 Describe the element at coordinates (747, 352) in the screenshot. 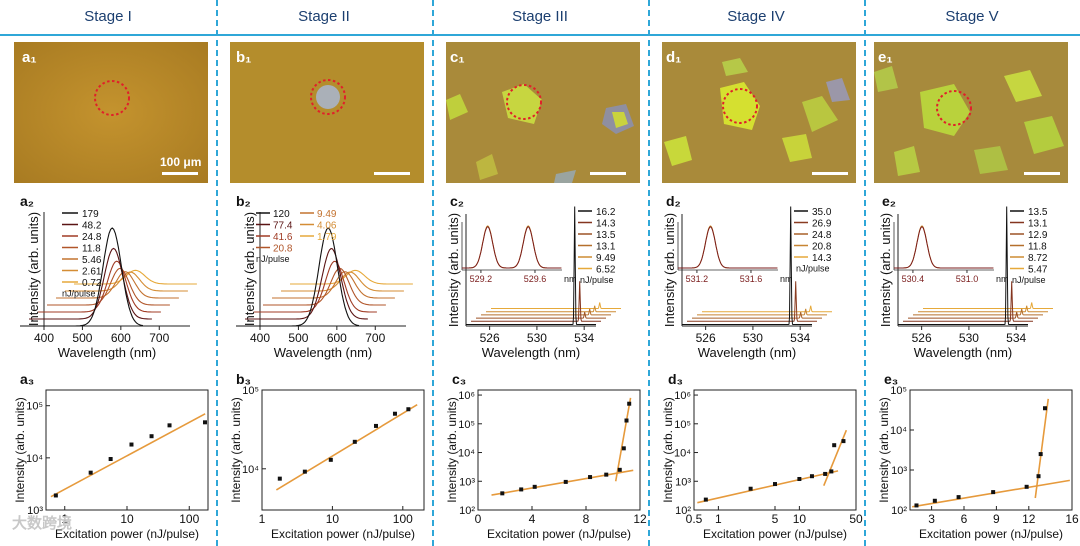

I see `x-axis-title: Wavelength (nm)` at that location.